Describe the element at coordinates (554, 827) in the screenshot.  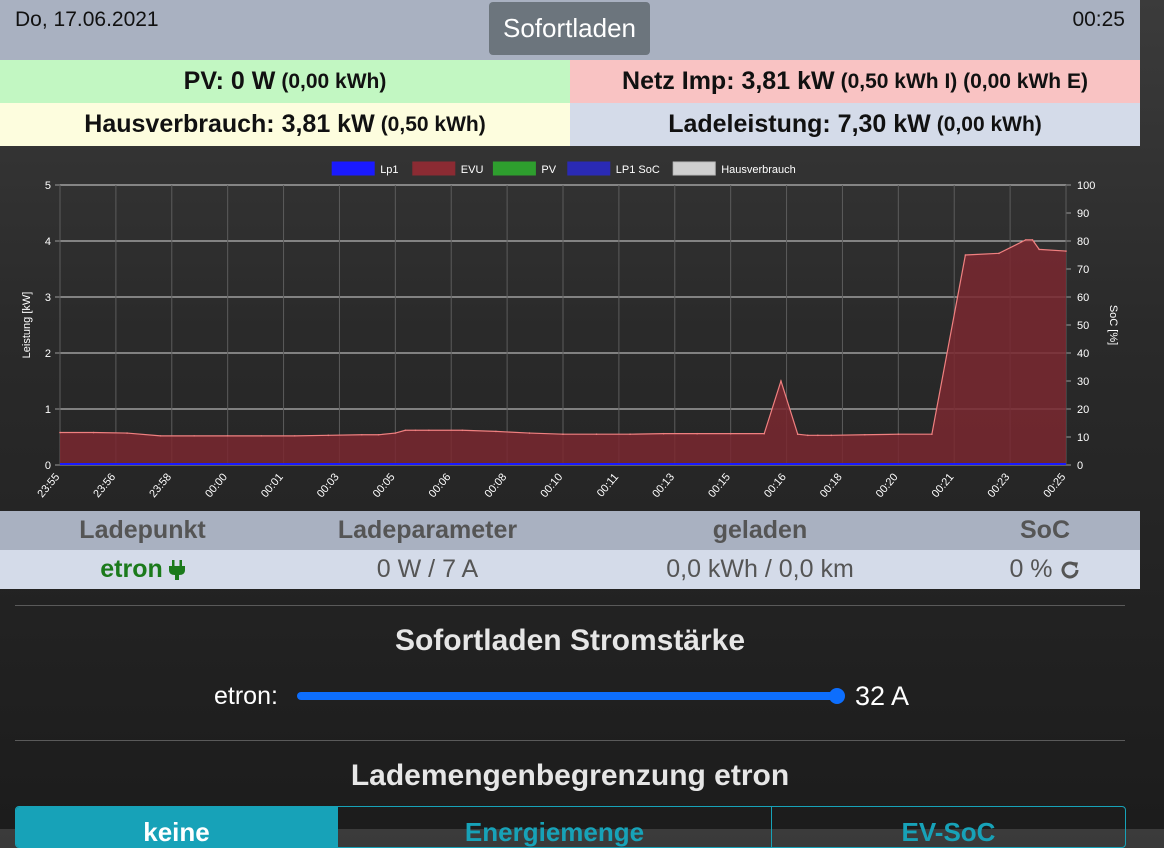
I see `limit-option-energy: Energiemenge` at that location.